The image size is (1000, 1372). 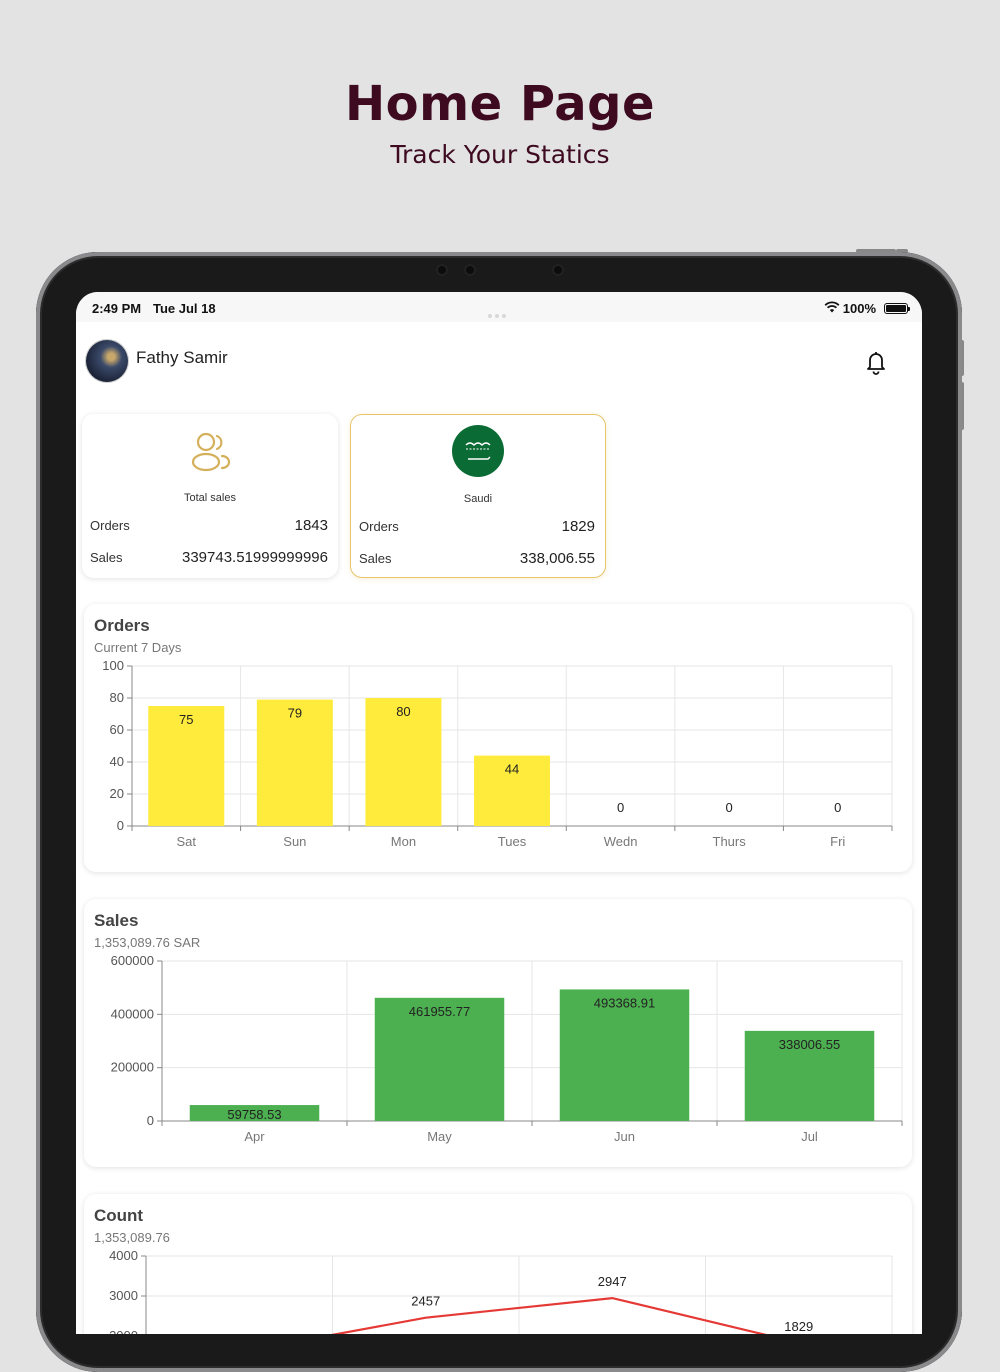 What do you see at coordinates (897, 308) in the screenshot?
I see `battery-icon` at bounding box center [897, 308].